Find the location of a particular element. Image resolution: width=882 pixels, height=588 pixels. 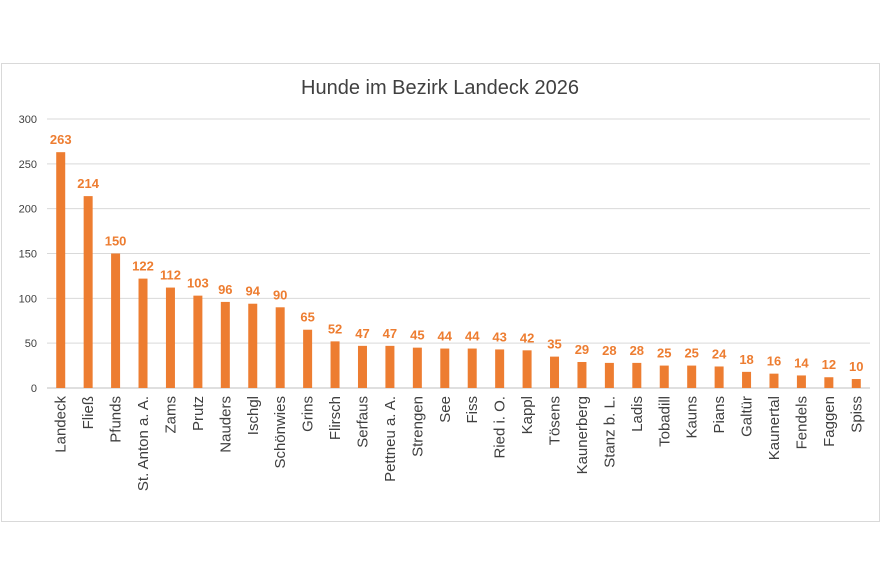

y-tick-label: 300 is located at coordinates (28, 120).